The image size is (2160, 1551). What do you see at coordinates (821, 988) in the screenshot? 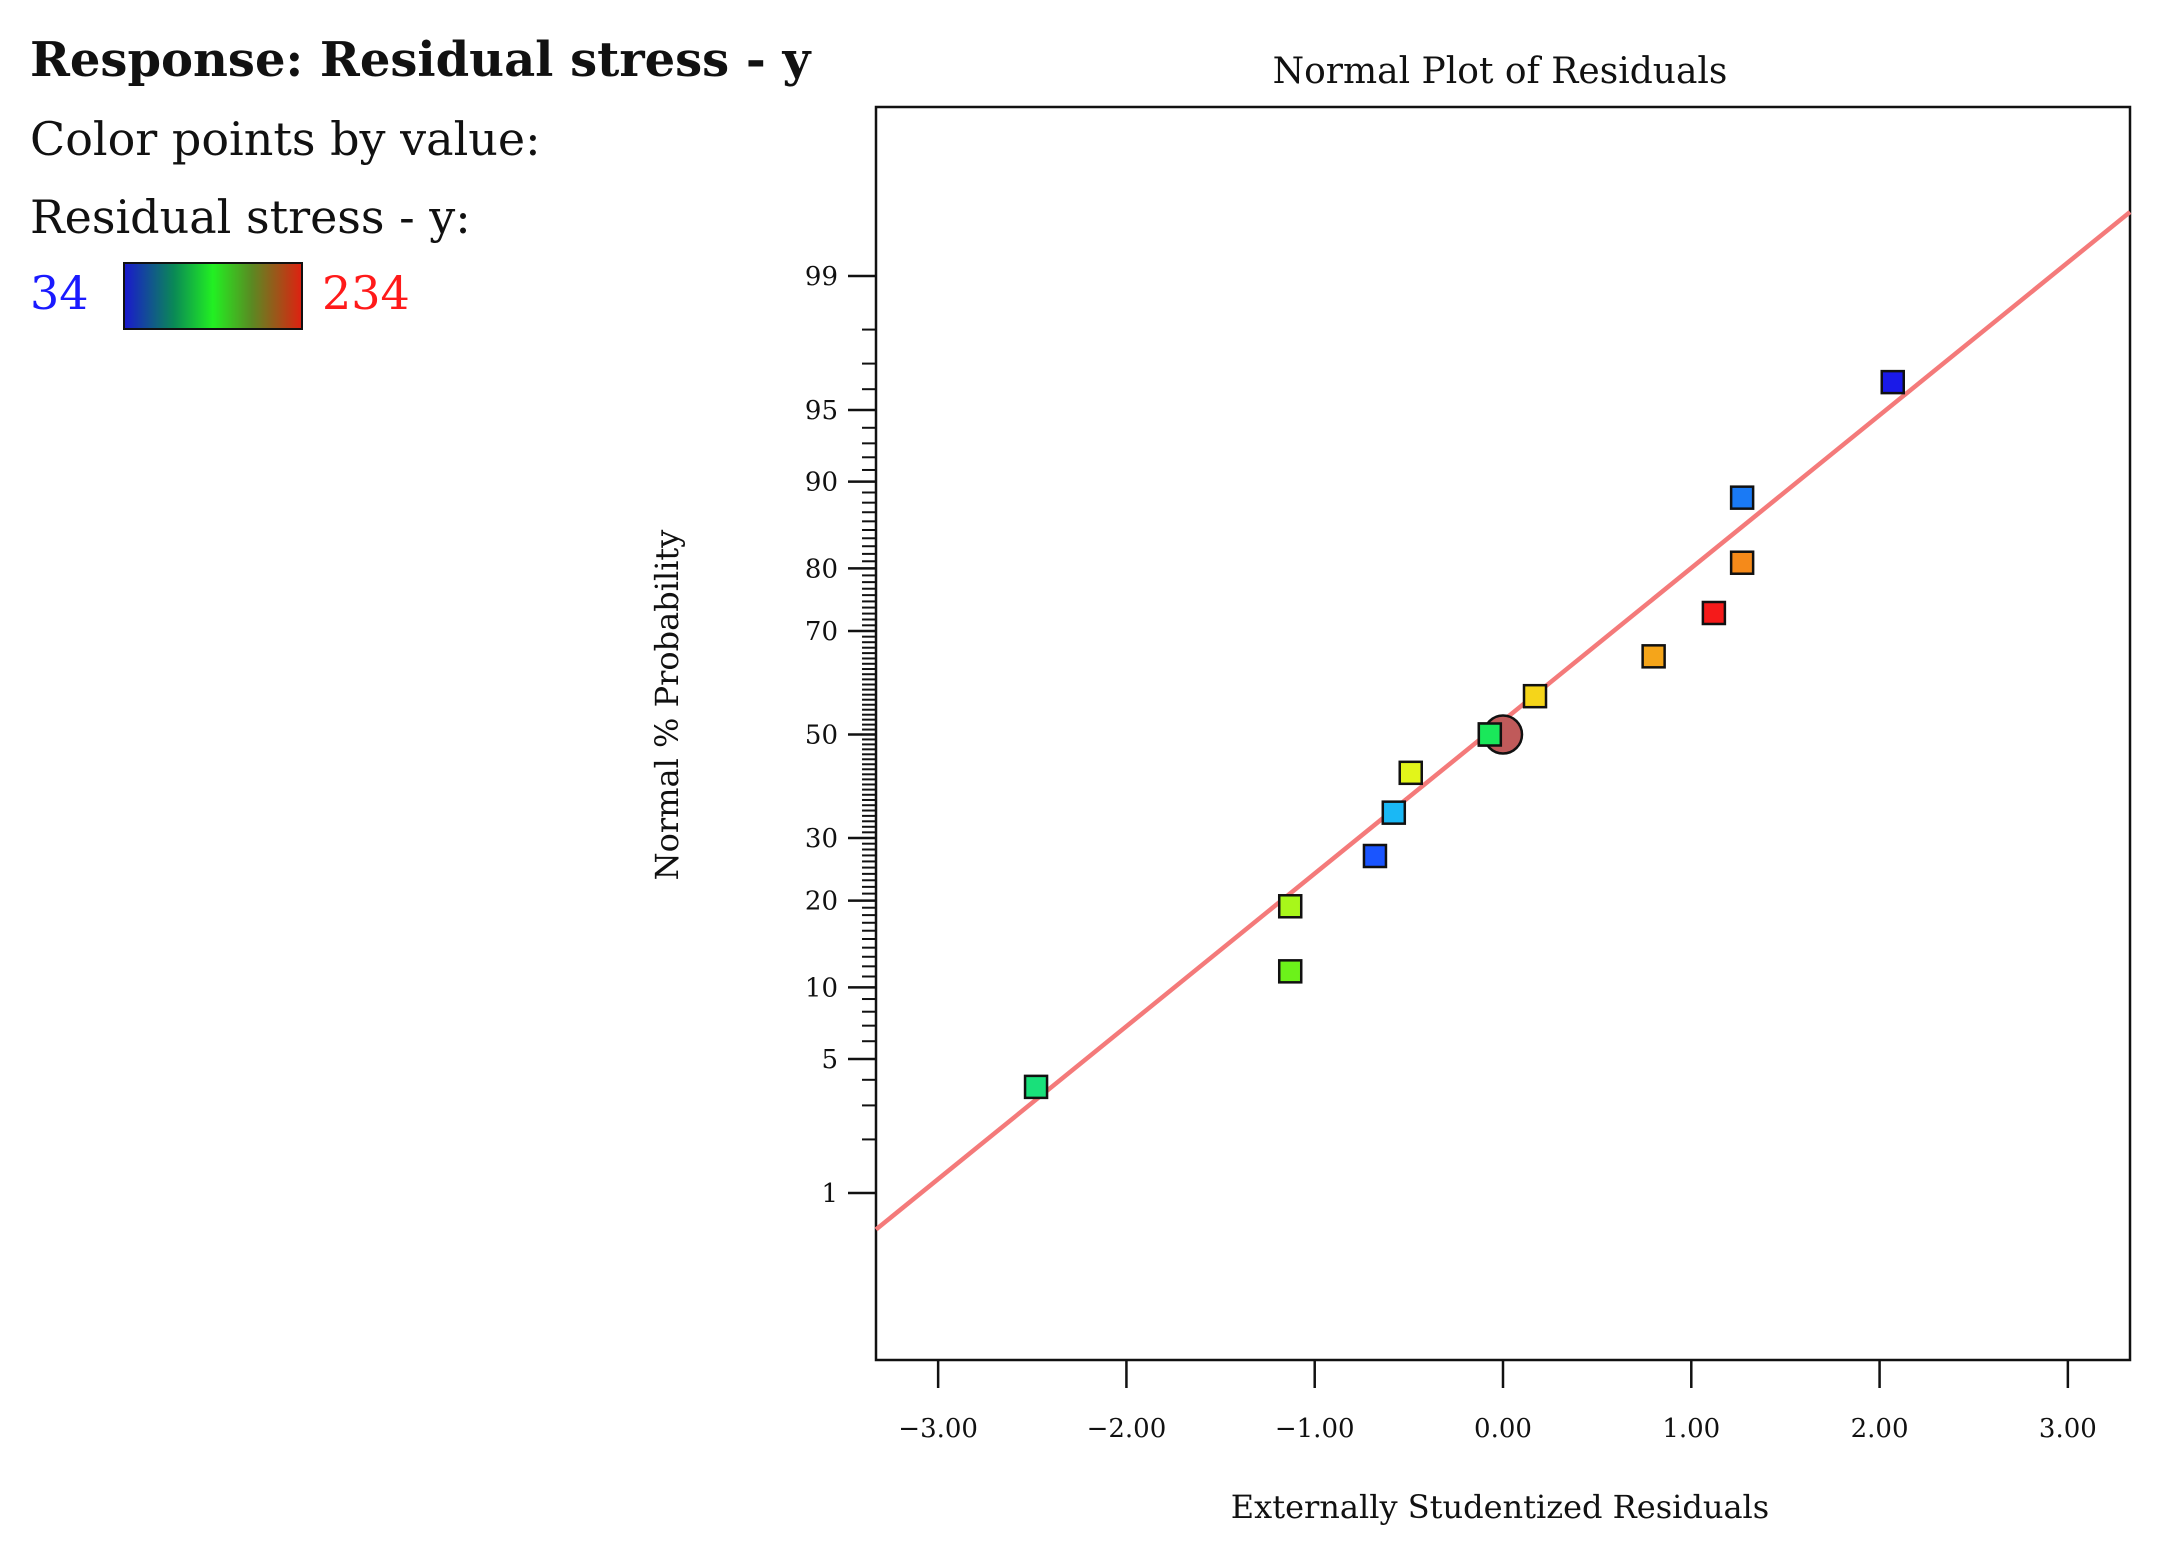
I see `y-tick-label: 10` at bounding box center [821, 988].